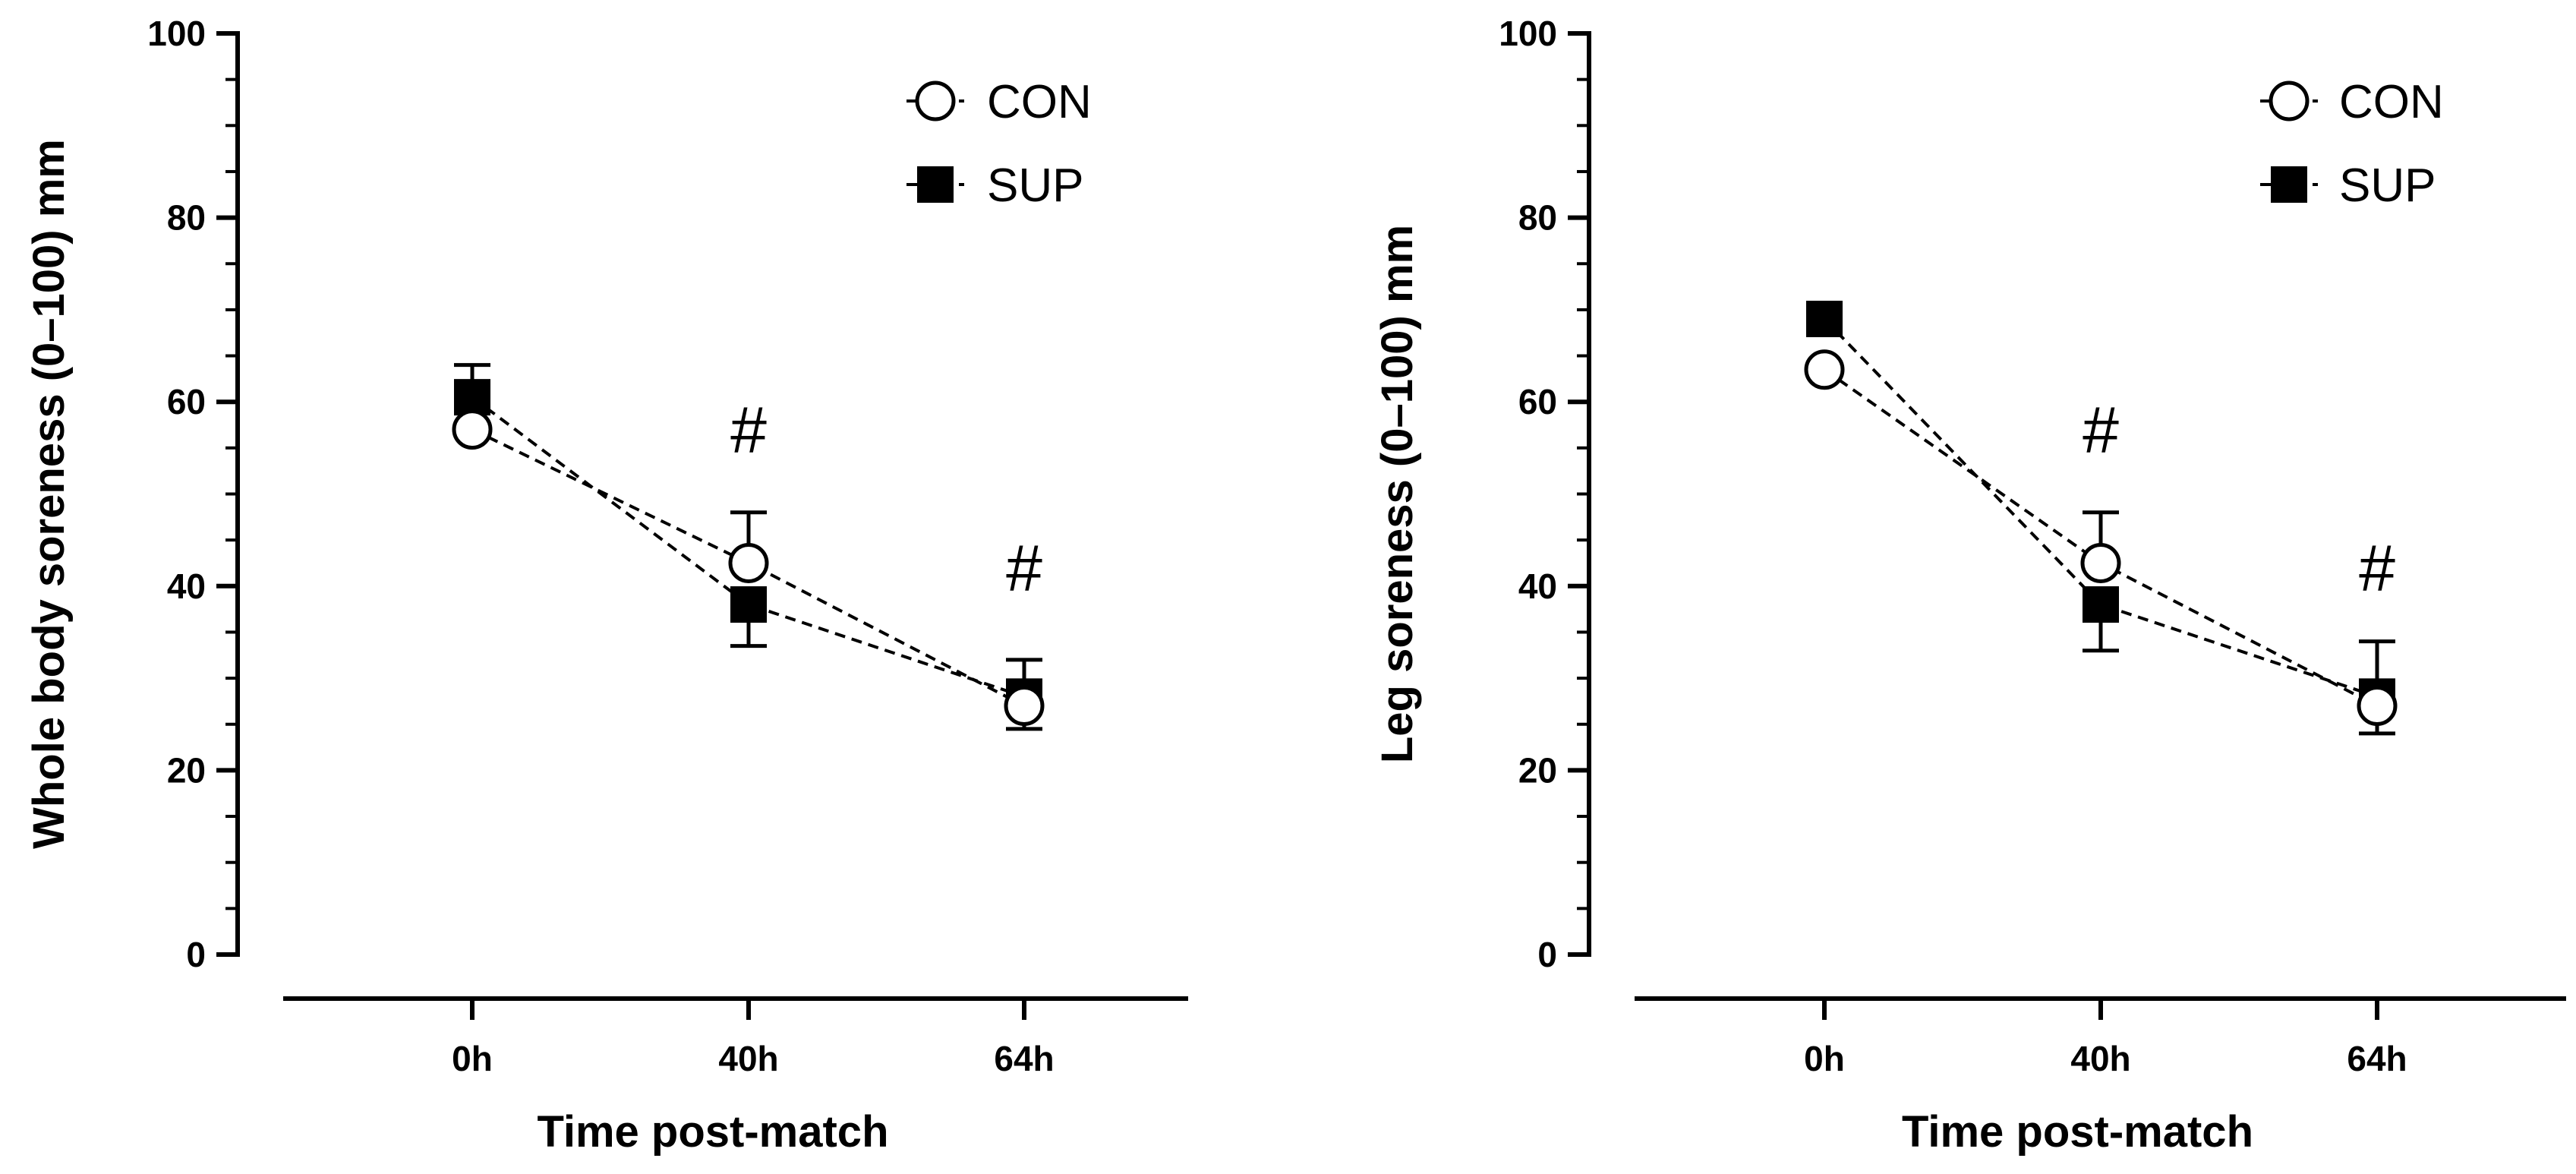  I want to click on y-axis-title: Leg soreness (0–100) mm, so click(1397, 494).